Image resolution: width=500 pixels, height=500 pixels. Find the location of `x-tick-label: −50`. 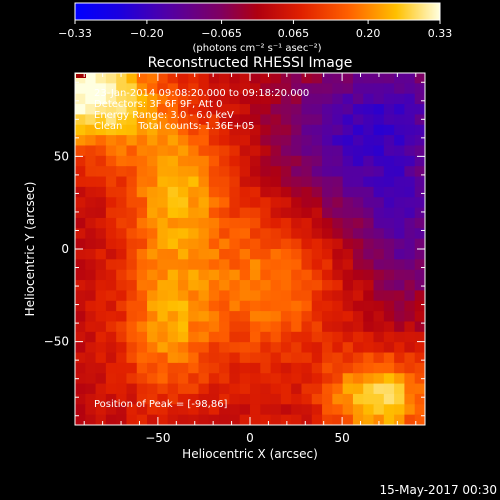

x-tick-label: −50 is located at coordinates (157, 438).